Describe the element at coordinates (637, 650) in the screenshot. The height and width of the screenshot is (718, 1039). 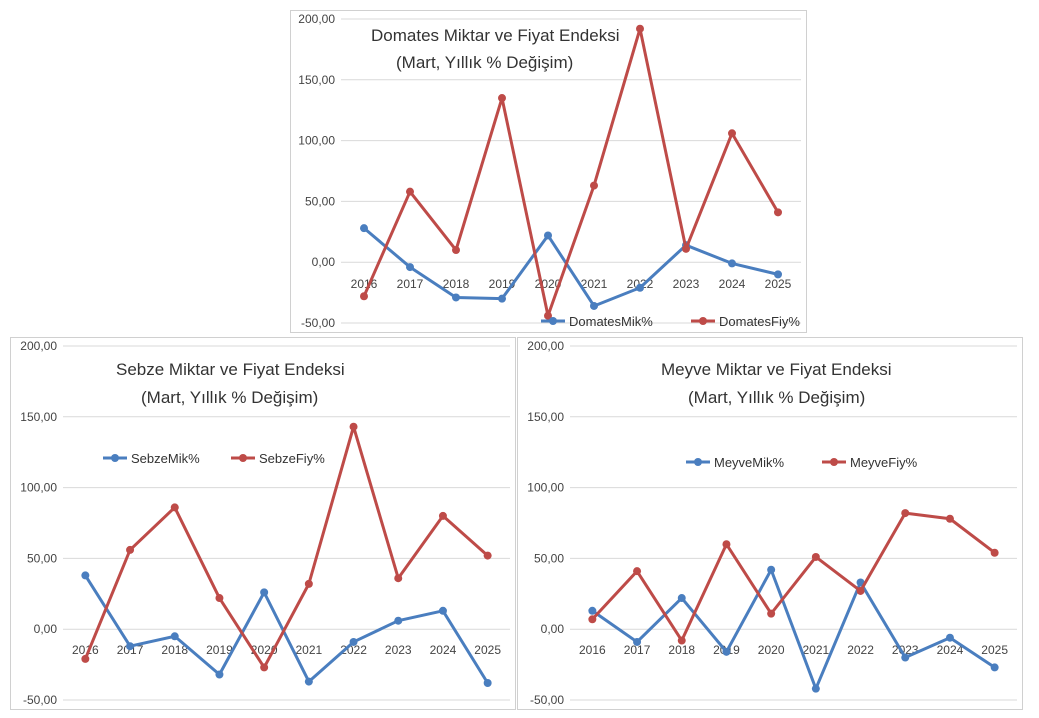
I see `x-tick-label: 2017` at that location.